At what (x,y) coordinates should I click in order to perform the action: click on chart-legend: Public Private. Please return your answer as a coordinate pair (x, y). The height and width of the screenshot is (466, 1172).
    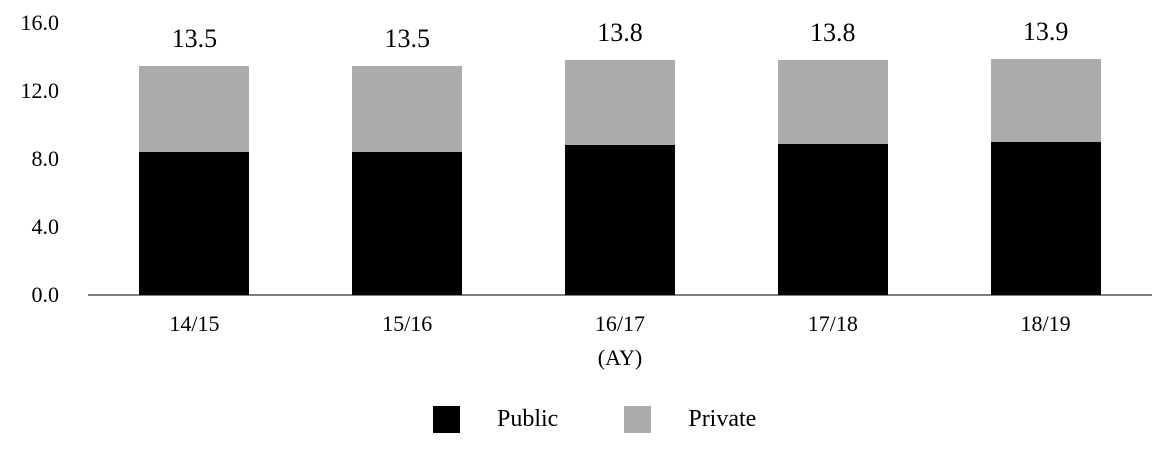
    Looking at the image, I should click on (594, 419).